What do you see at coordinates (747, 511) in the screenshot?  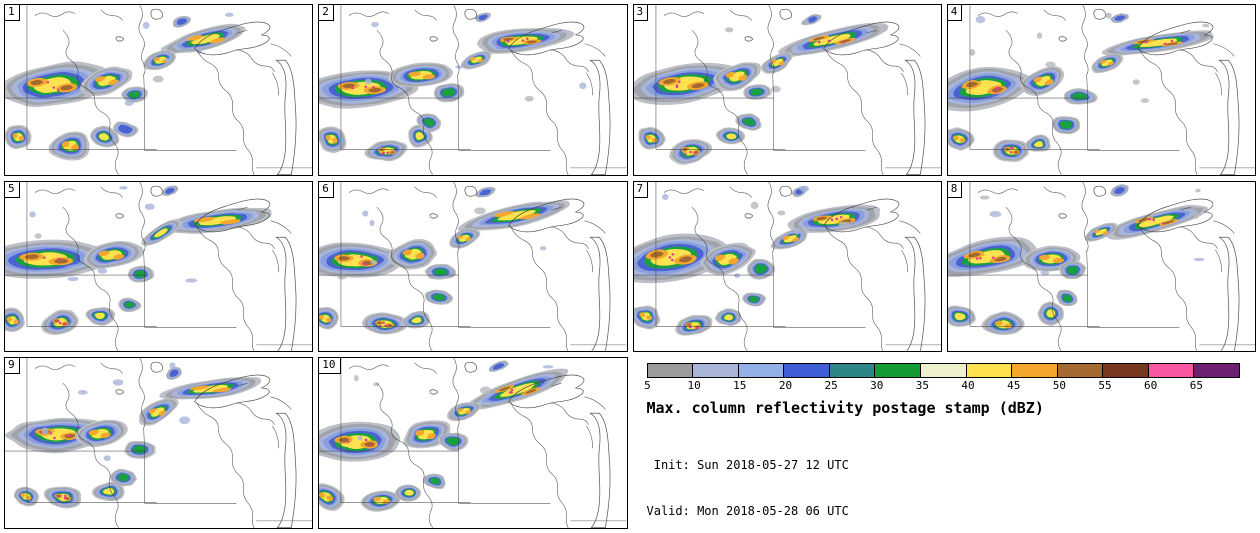 I see `valid-time-label: Valid: Mon 2018-05-28 06 UTC` at bounding box center [747, 511].